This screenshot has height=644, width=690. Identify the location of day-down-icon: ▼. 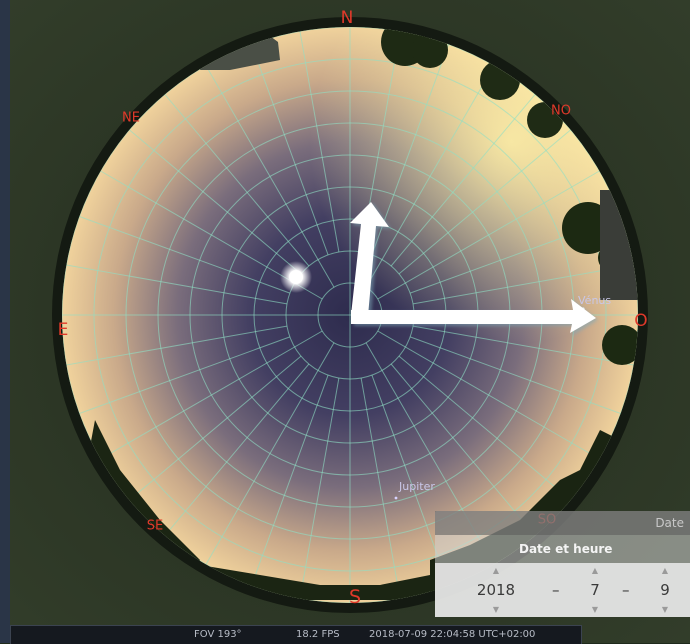
(665, 609).